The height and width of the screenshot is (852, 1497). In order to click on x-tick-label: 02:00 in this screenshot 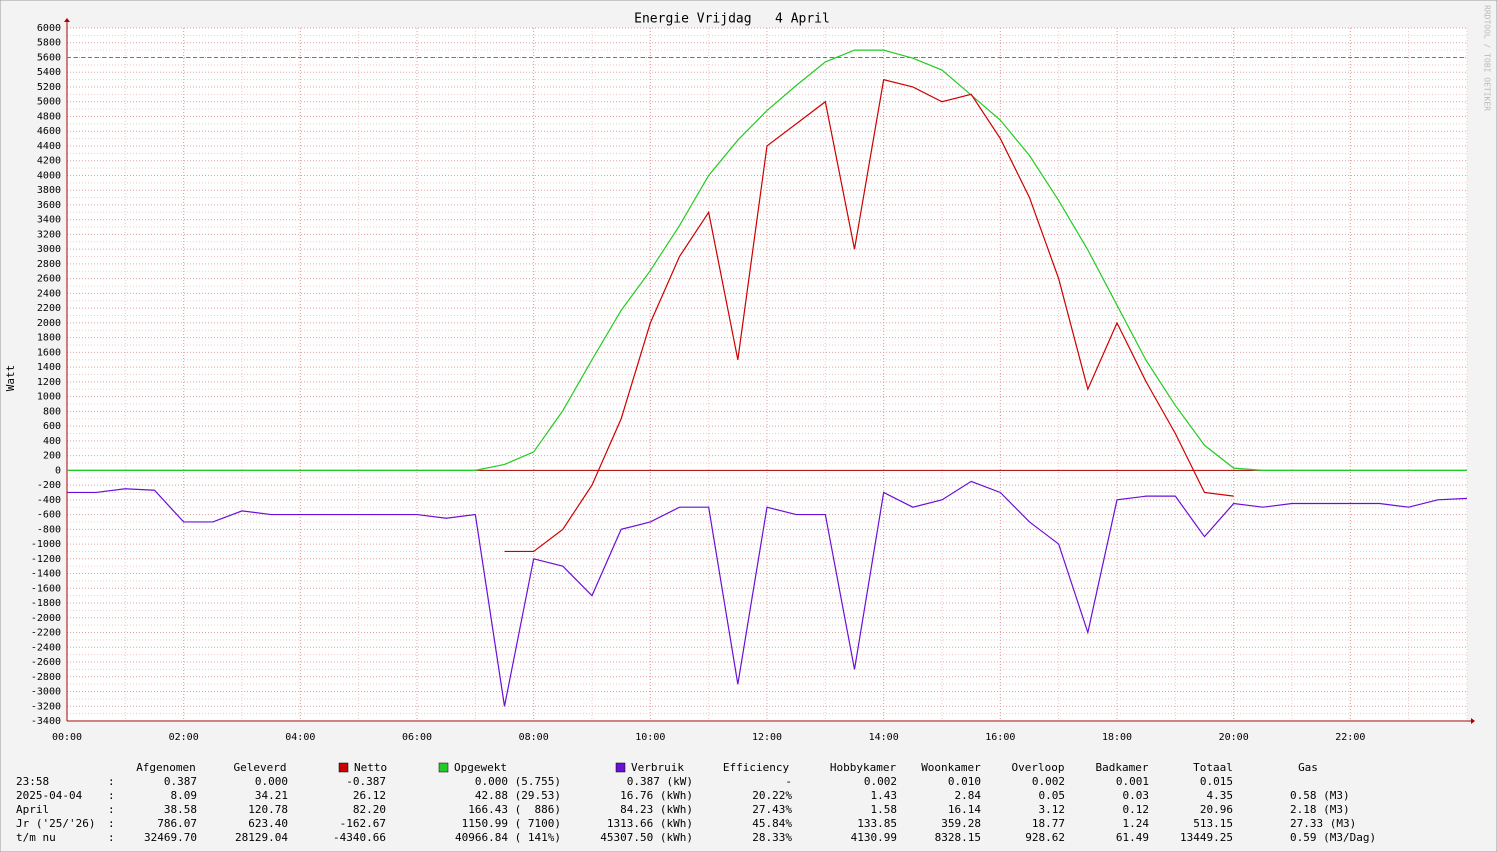, I will do `click(184, 737)`.